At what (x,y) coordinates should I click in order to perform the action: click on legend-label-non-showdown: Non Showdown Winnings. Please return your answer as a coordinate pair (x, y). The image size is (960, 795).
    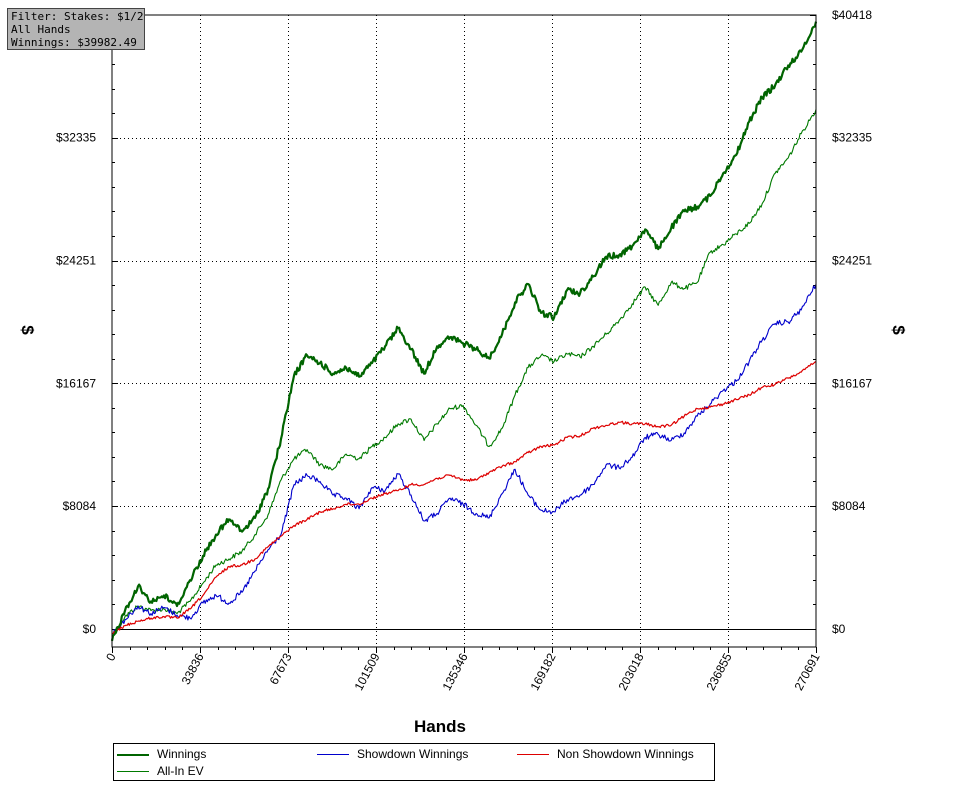
    Looking at the image, I should click on (625, 754).